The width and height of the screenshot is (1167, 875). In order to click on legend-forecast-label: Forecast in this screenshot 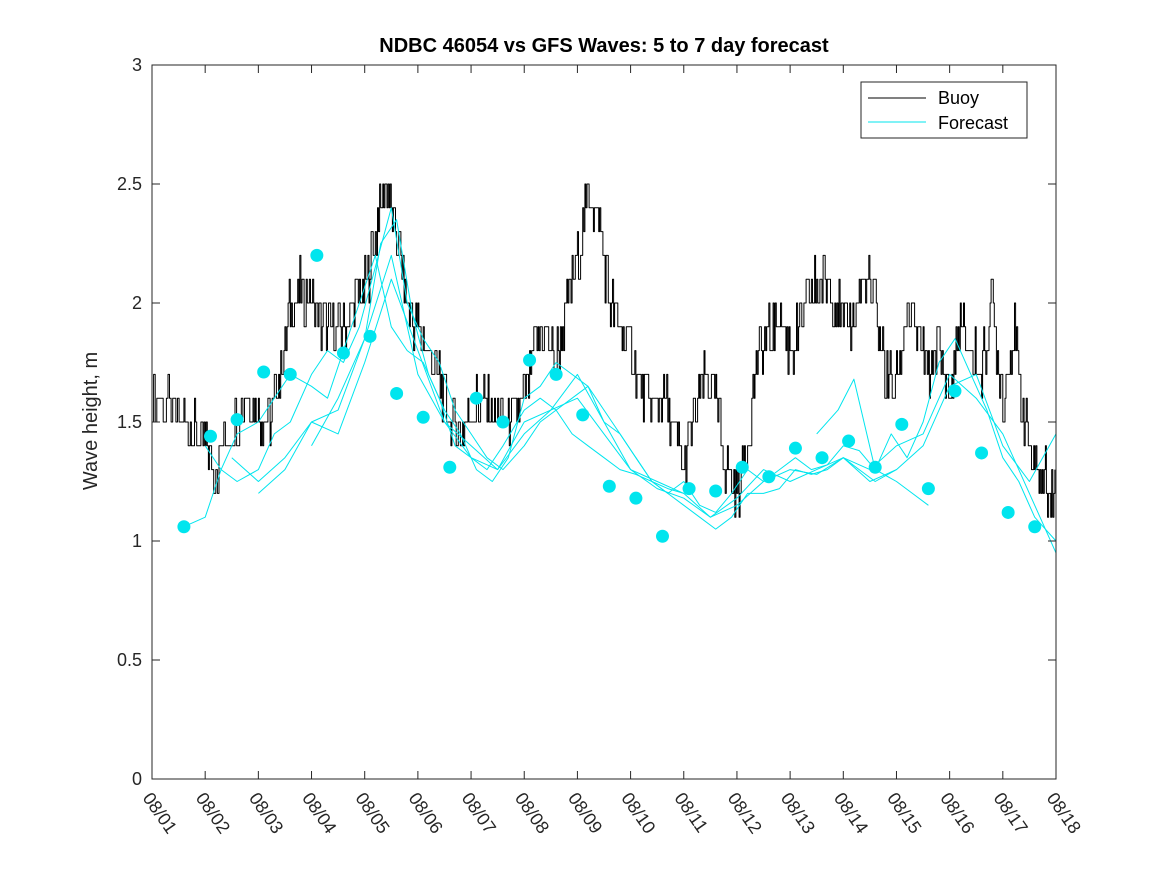, I will do `click(973, 123)`.